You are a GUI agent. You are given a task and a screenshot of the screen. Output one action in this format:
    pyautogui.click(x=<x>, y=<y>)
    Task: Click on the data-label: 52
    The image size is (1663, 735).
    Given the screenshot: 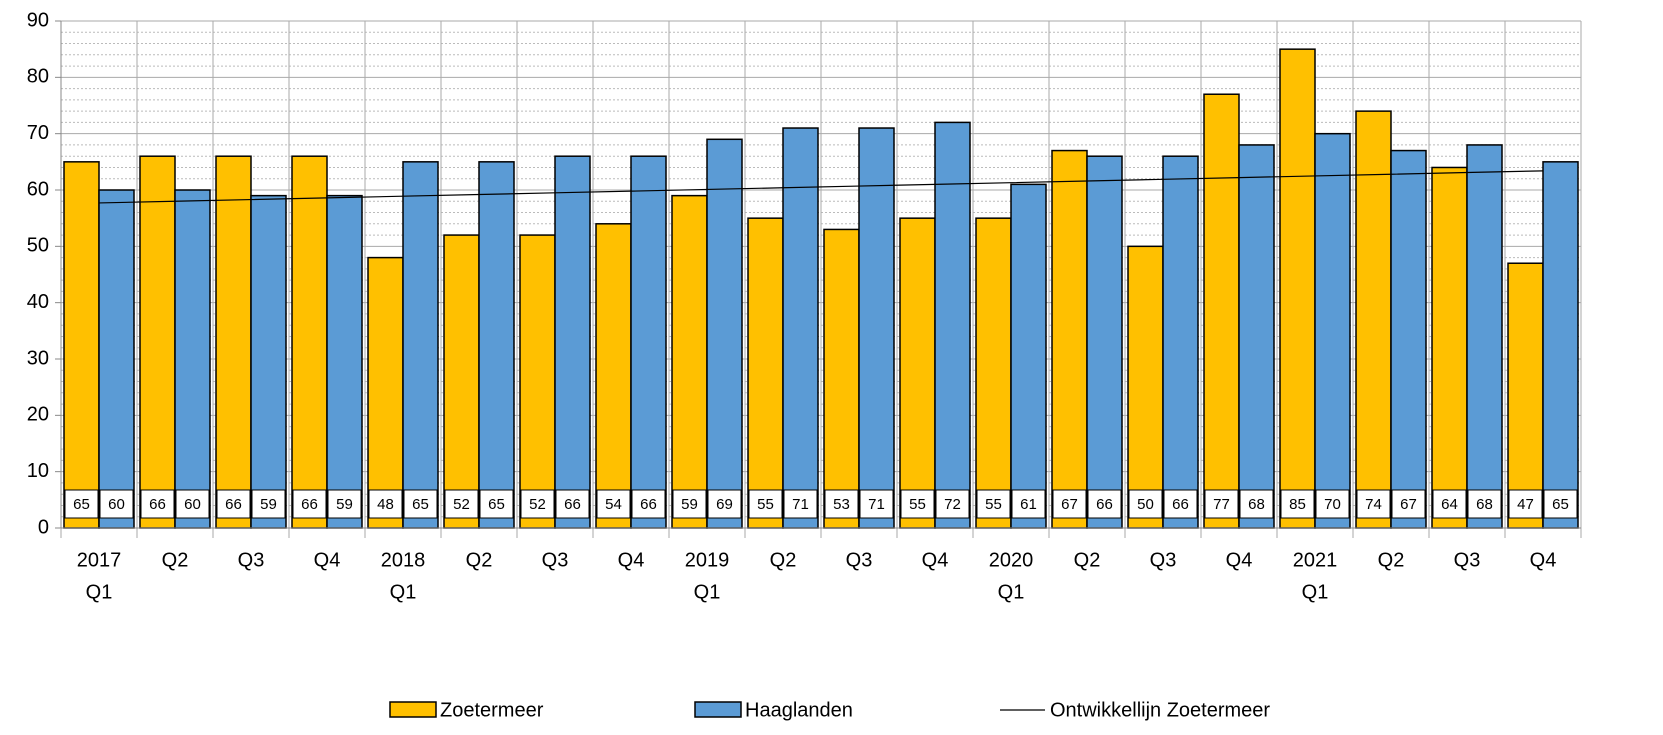 What is the action you would take?
    pyautogui.click(x=537, y=504)
    